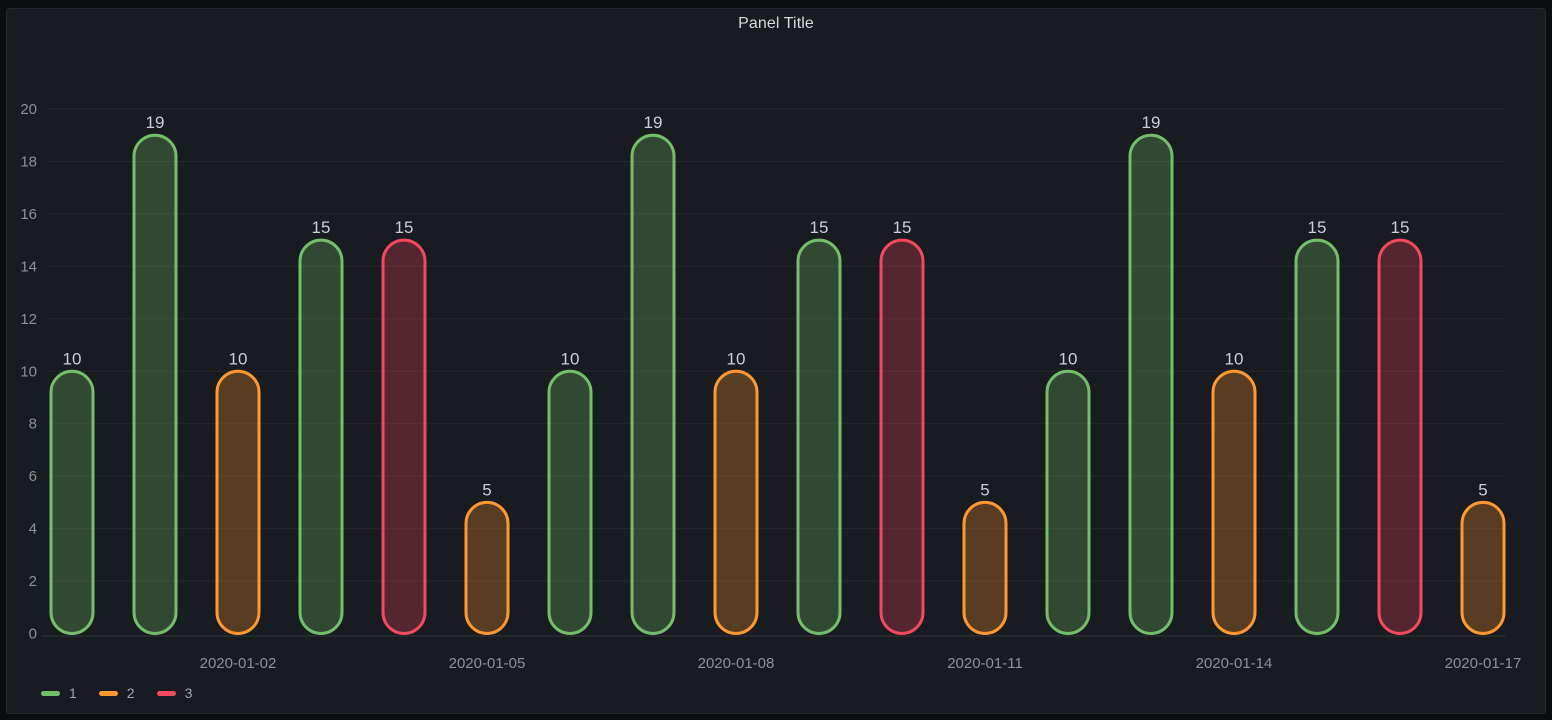  I want to click on x-axis-tick-label: 2020-01-17, so click(1483, 663).